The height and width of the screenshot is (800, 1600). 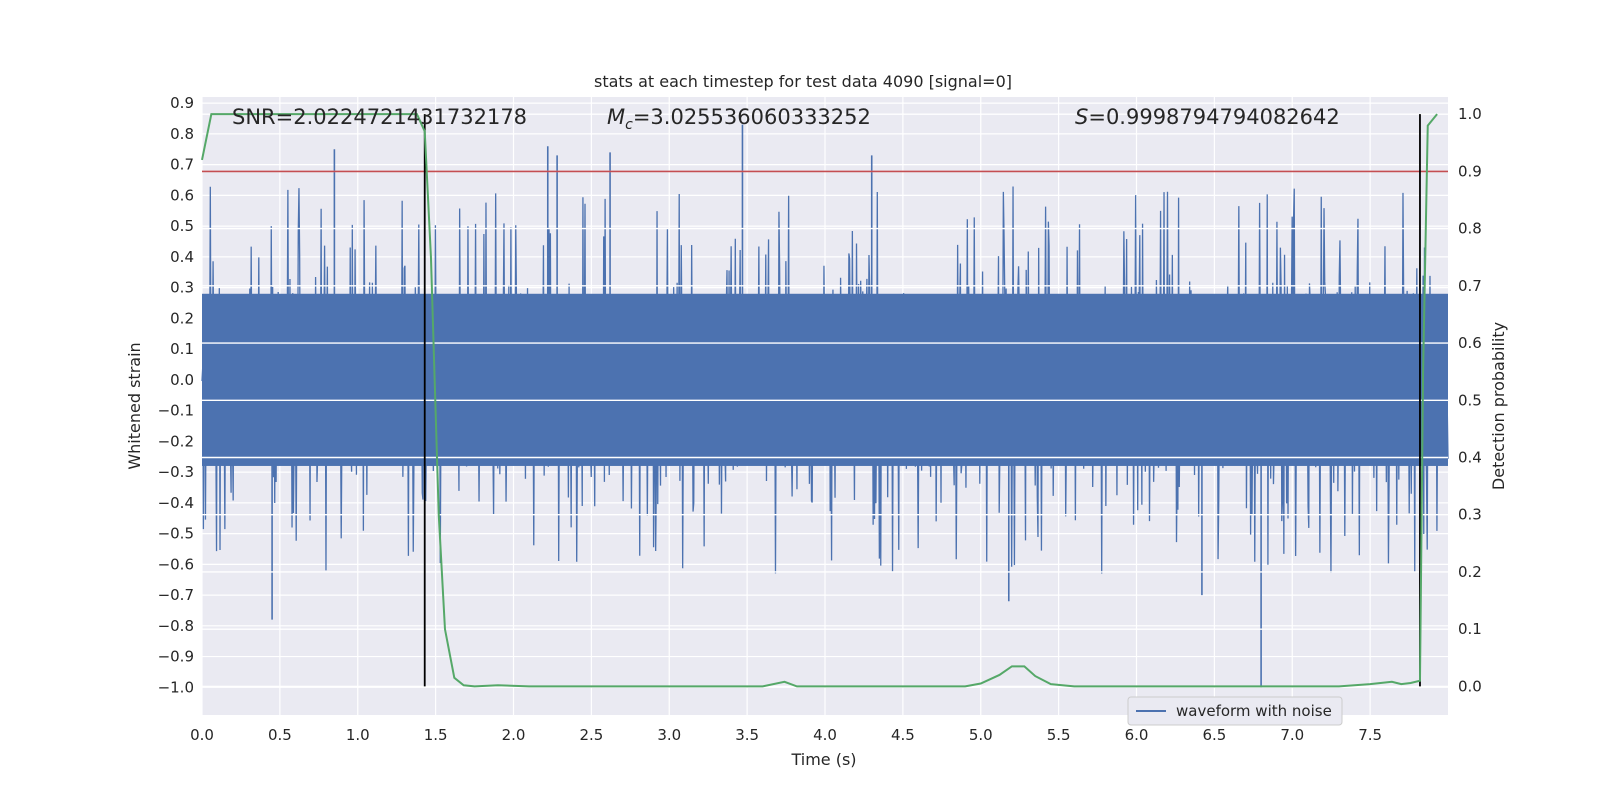 I want to click on y-tick-label: −0.8, so click(x=176, y=626).